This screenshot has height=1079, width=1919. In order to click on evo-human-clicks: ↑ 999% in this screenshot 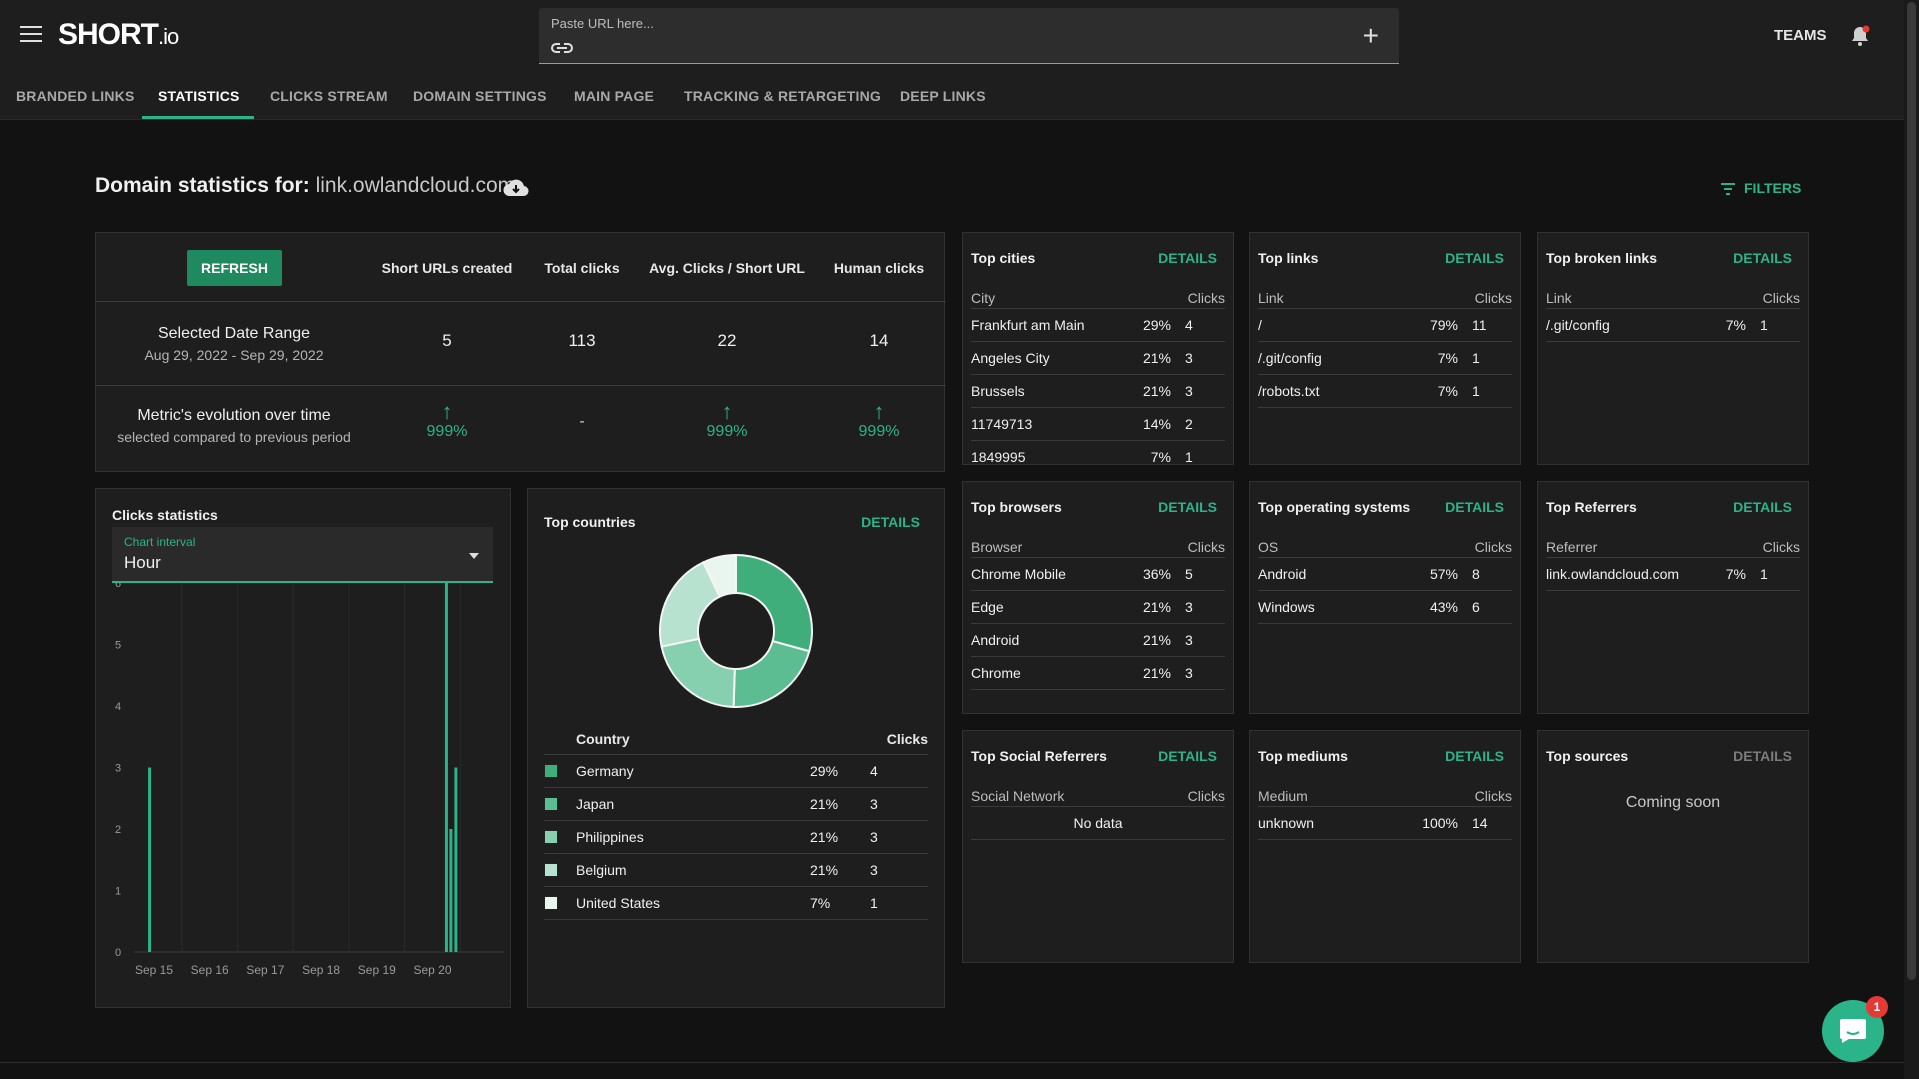, I will do `click(879, 421)`.